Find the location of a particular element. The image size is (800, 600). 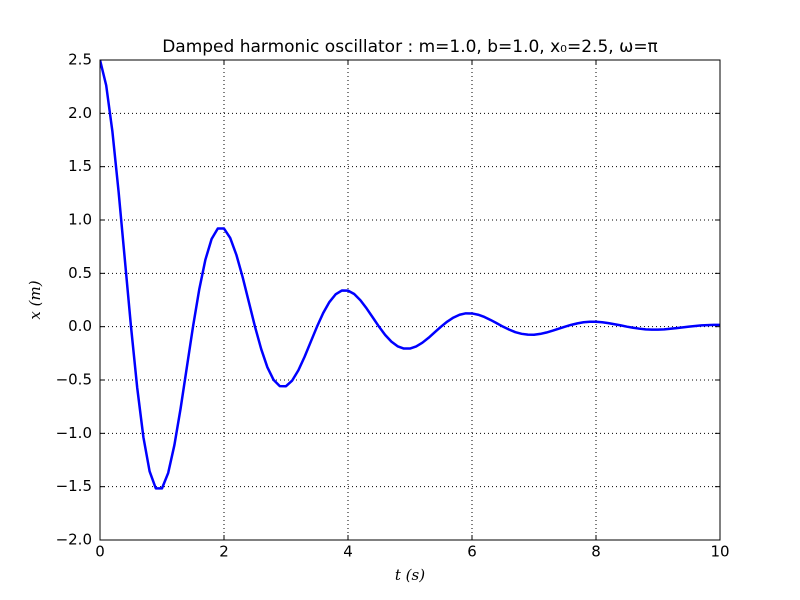

y-tick-label: 1.5 is located at coordinates (80, 166).